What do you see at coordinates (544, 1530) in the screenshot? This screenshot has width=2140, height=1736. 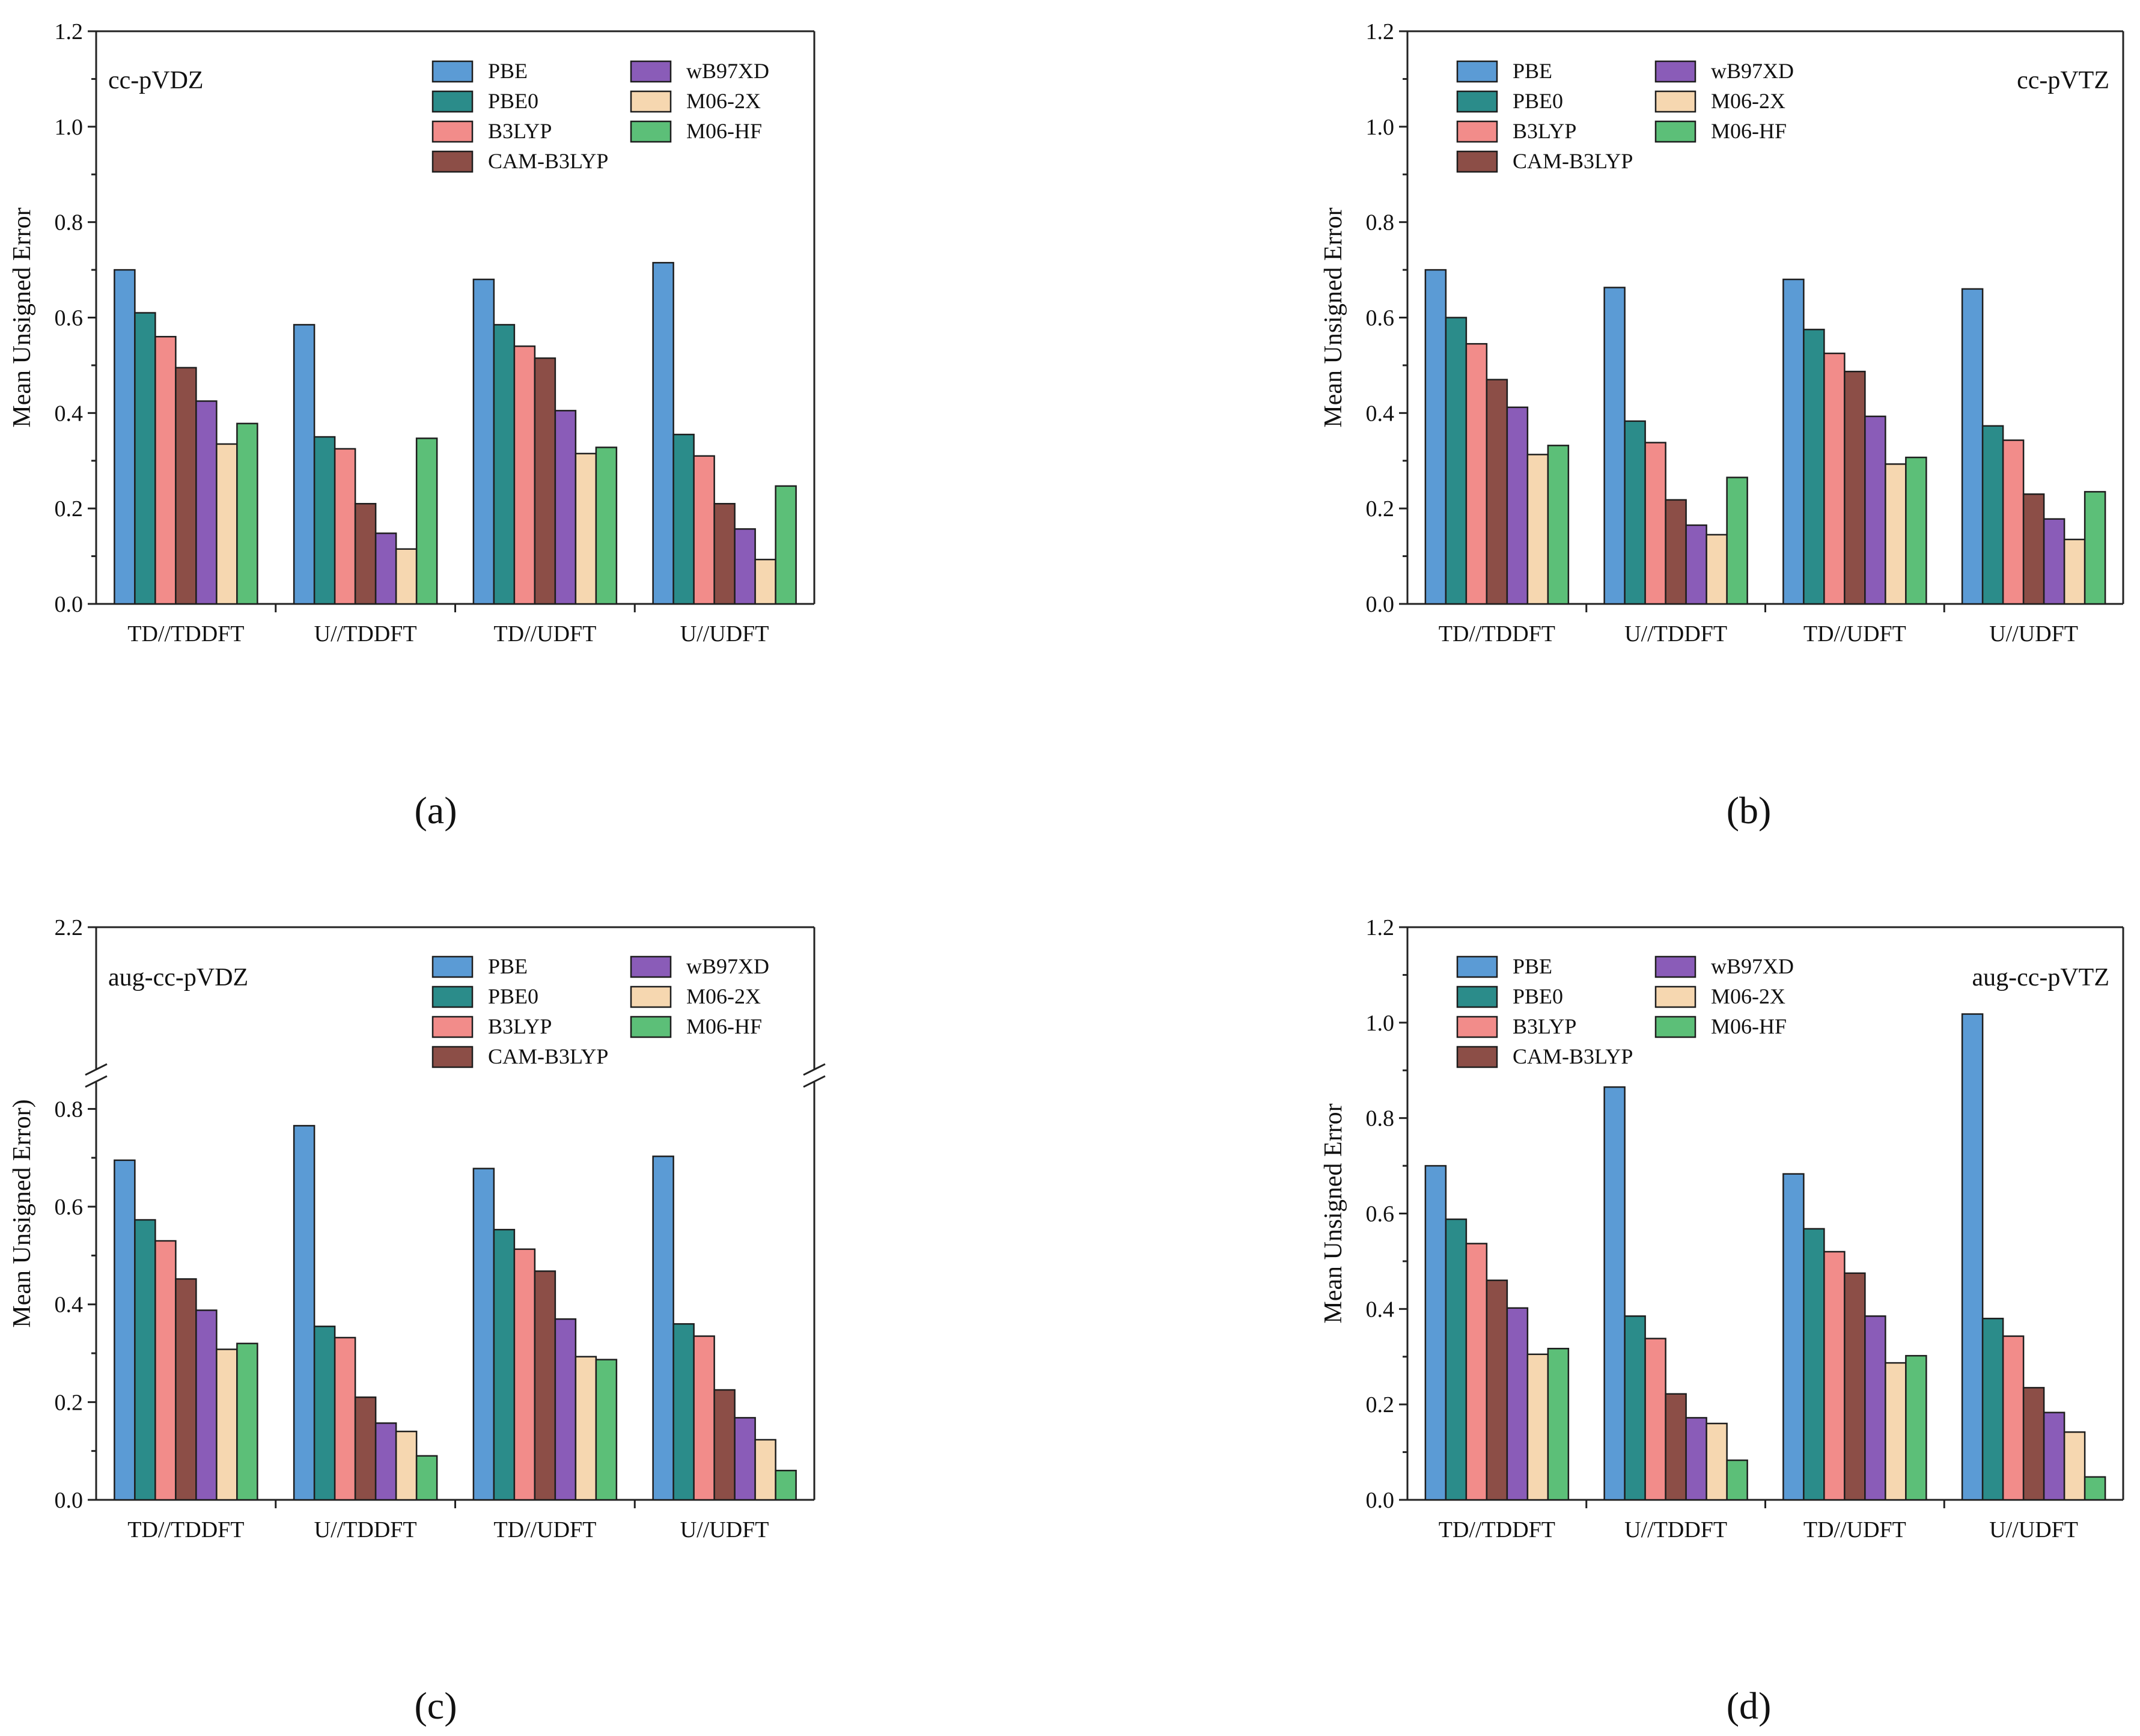 I see `x-tick-label: TD//UDFT` at bounding box center [544, 1530].